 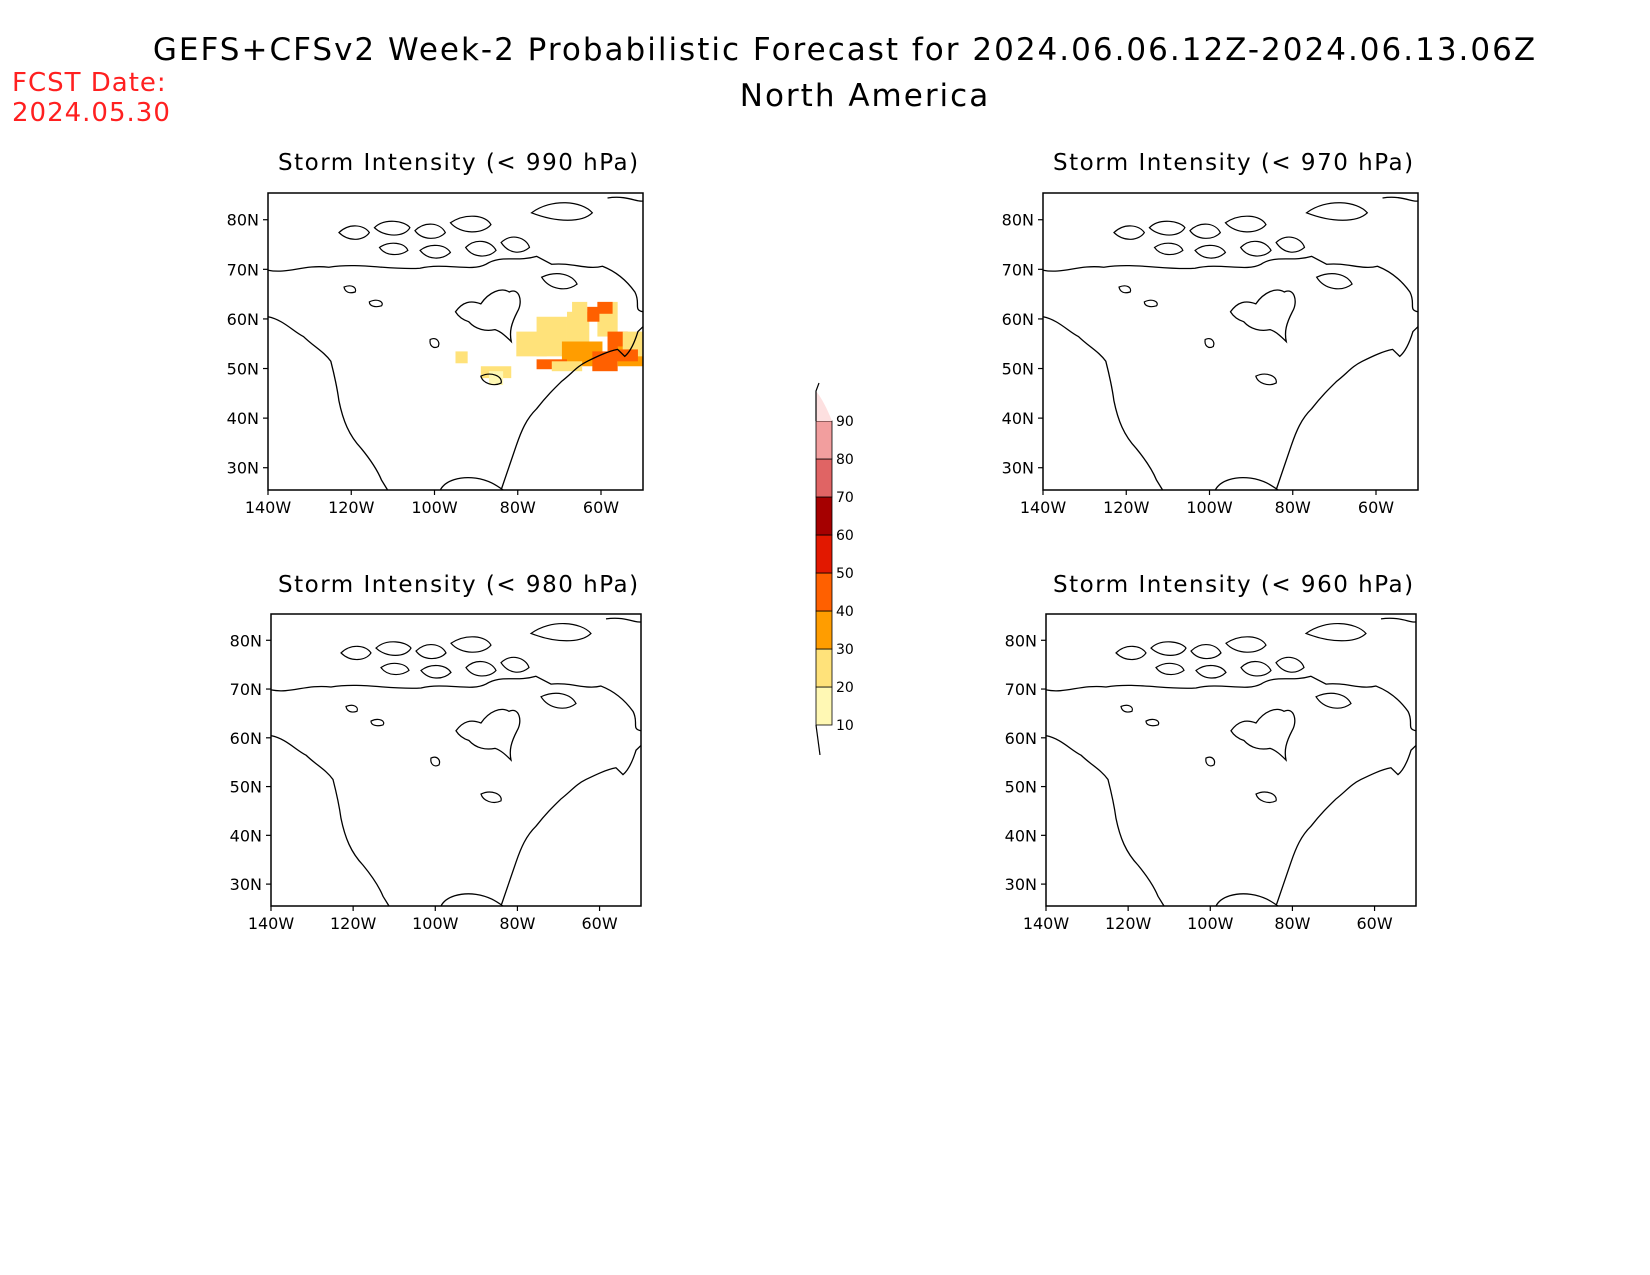 I want to click on map-panel-990: 80N 70N 60N 50N 40N 30N 140W 120W 100W 80W 60W, so click(x=435, y=354).